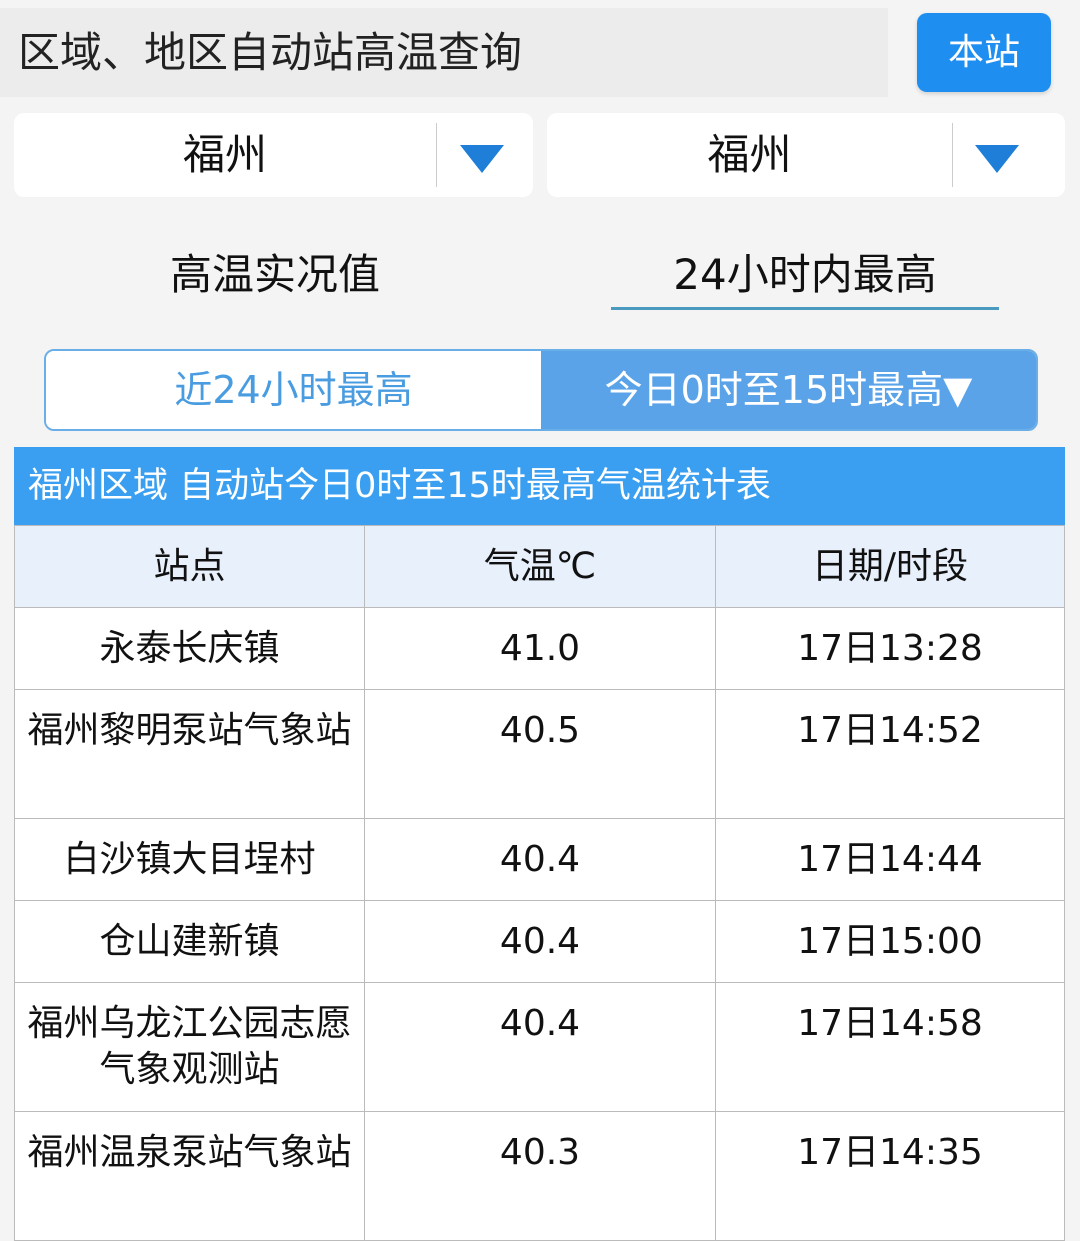  What do you see at coordinates (788, 390) in the screenshot?
I see `segment-today-0-15: 今日0时至15时最高▼` at bounding box center [788, 390].